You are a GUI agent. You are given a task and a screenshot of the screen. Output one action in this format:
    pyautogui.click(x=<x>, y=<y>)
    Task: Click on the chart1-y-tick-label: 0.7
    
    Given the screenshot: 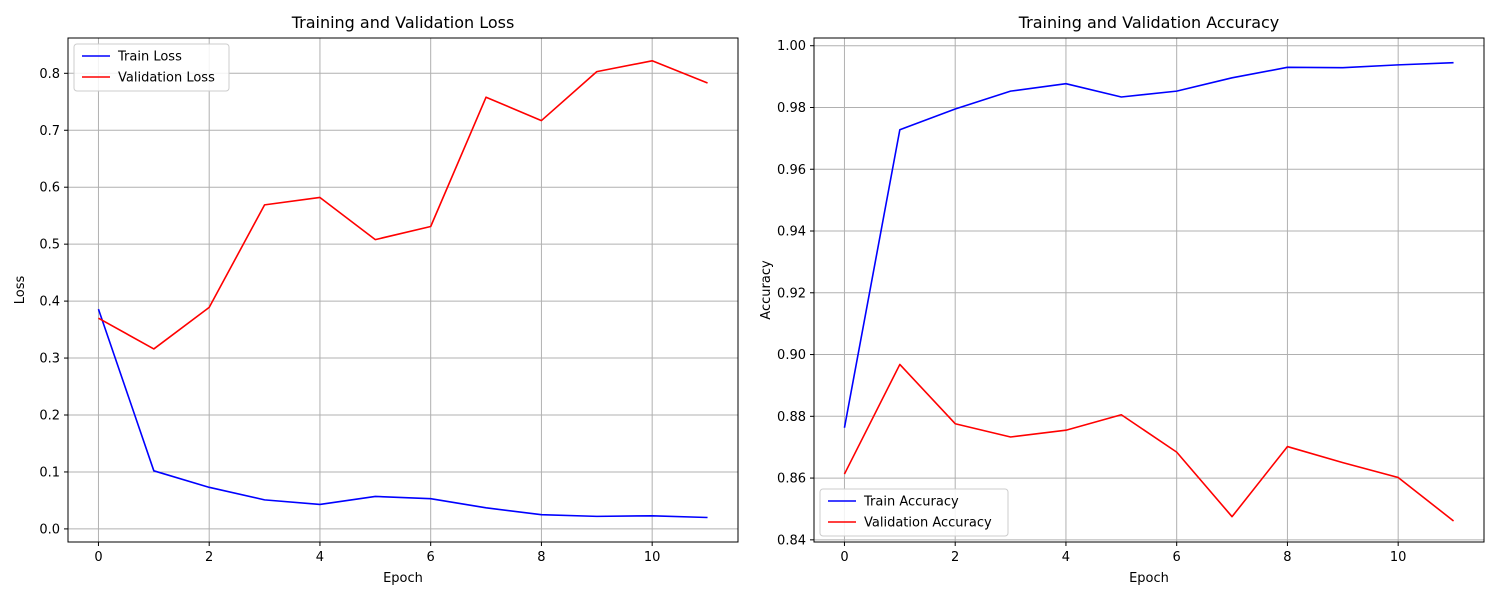 What is the action you would take?
    pyautogui.click(x=49, y=131)
    